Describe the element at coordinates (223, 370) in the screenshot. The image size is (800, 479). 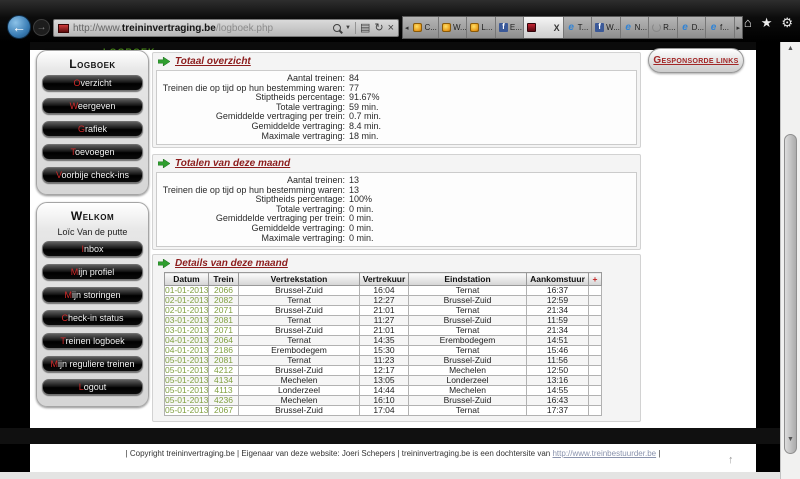
I see `train-cell: 4212` at that location.